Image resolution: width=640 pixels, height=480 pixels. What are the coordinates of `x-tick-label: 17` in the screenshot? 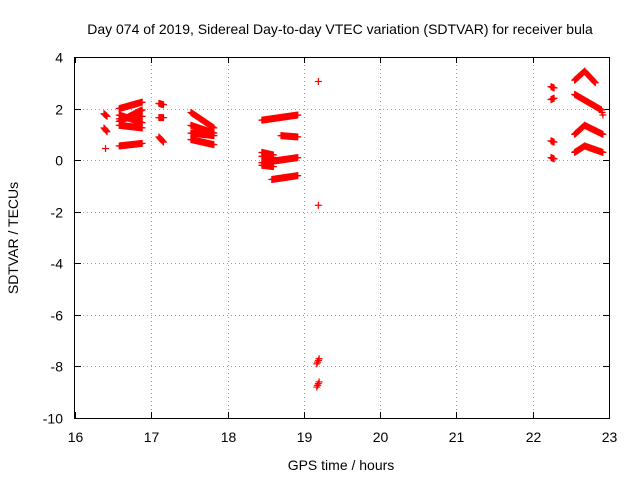 It's located at (152, 437).